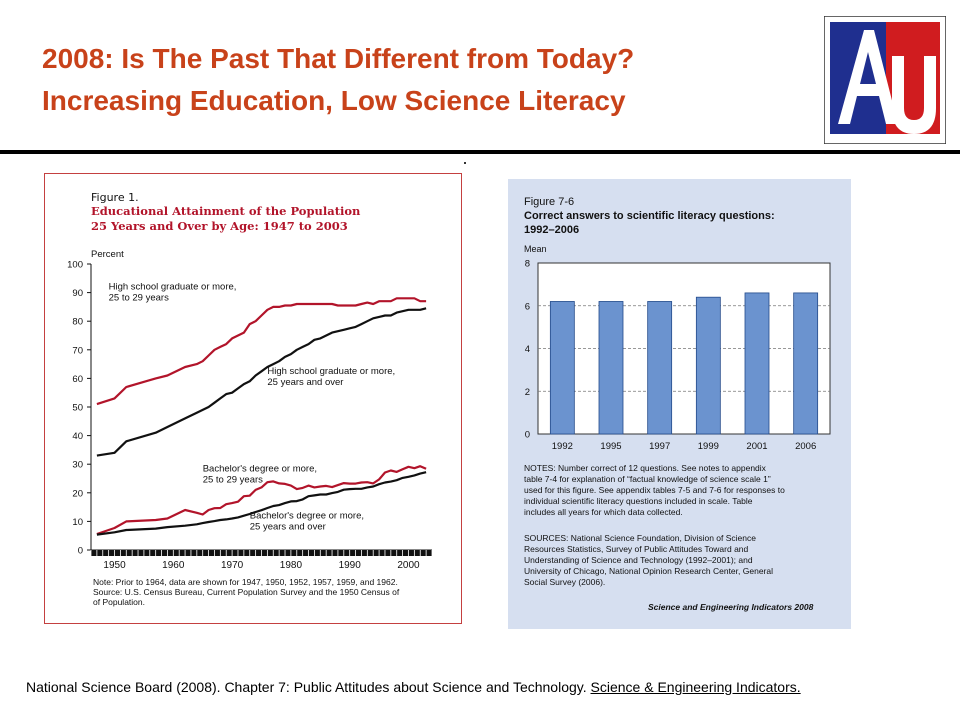 The width and height of the screenshot is (960, 720). I want to click on fig2-plot-area: 0 2 4 6 8 1992 1995 1997 1999 2001 2006, so click(678, 355).